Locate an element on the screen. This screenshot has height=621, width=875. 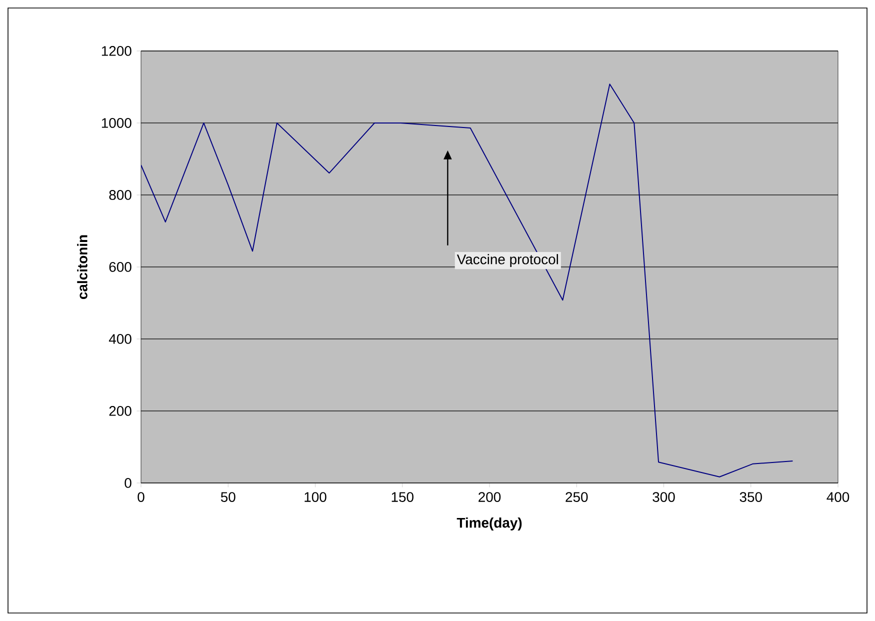
y-tick-label: 1000 is located at coordinates (117, 123).